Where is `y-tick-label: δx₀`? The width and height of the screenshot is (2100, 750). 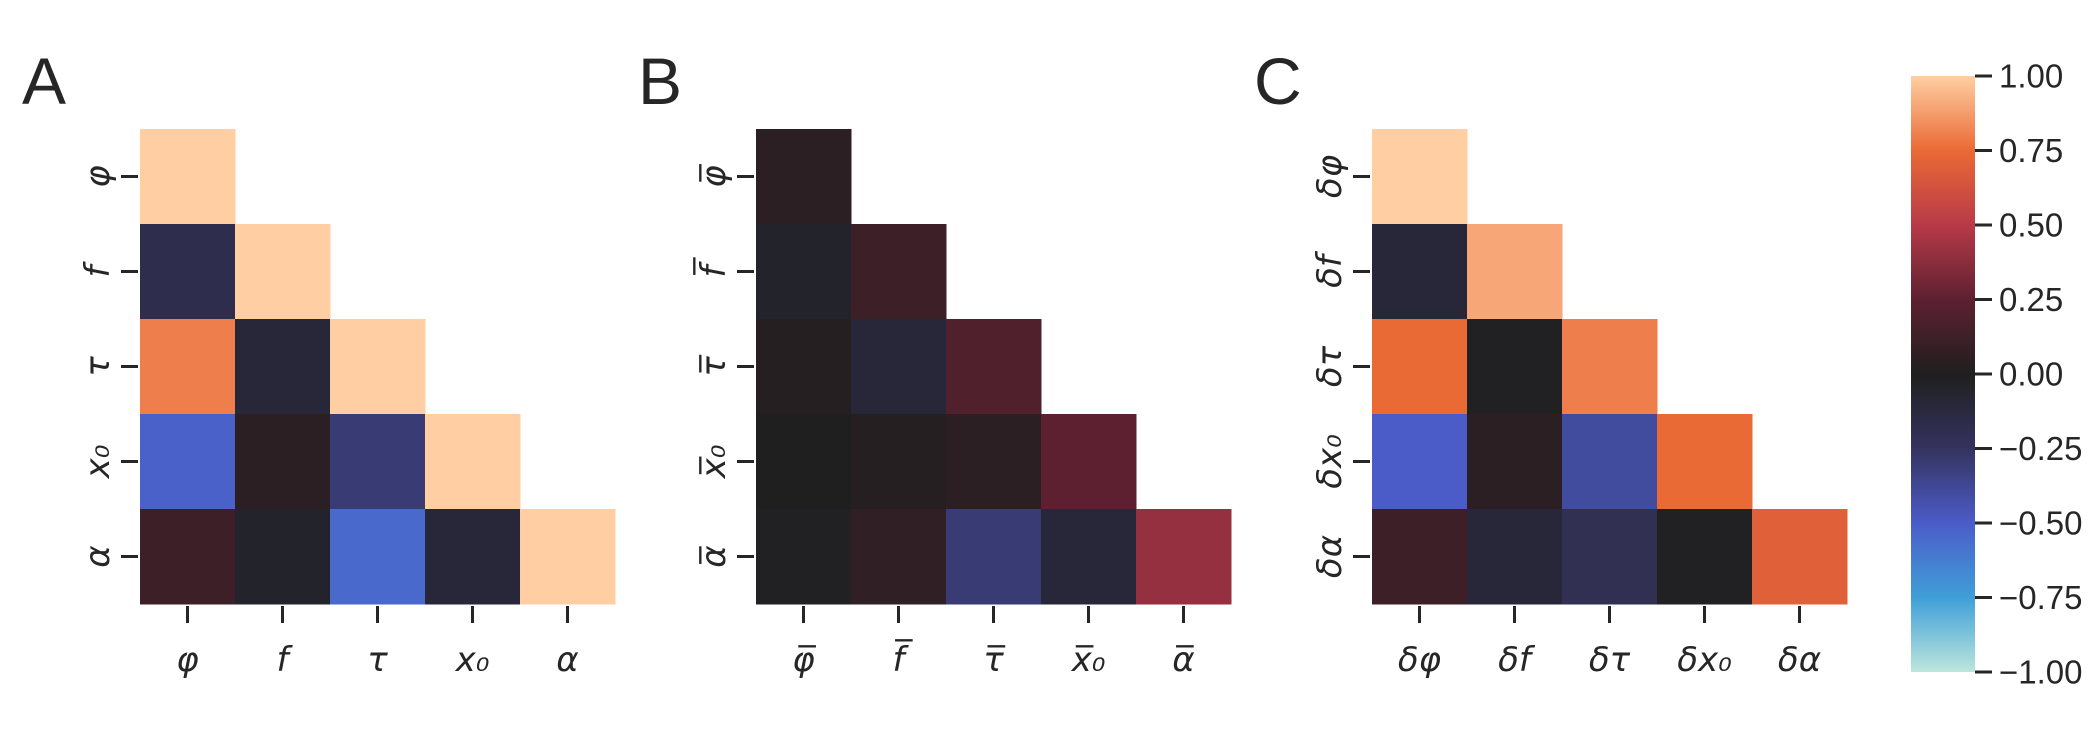
y-tick-label: δx₀ is located at coordinates (1330, 461).